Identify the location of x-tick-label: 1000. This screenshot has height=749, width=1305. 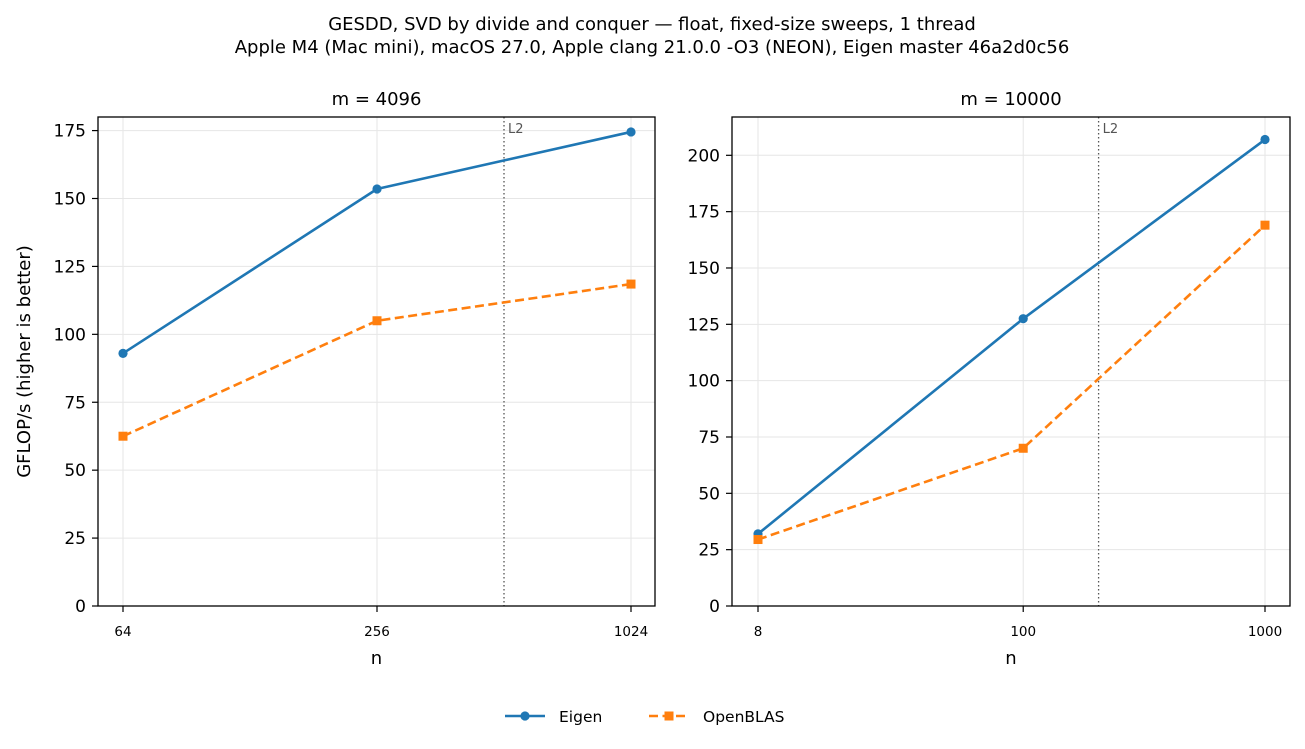
(1265, 632).